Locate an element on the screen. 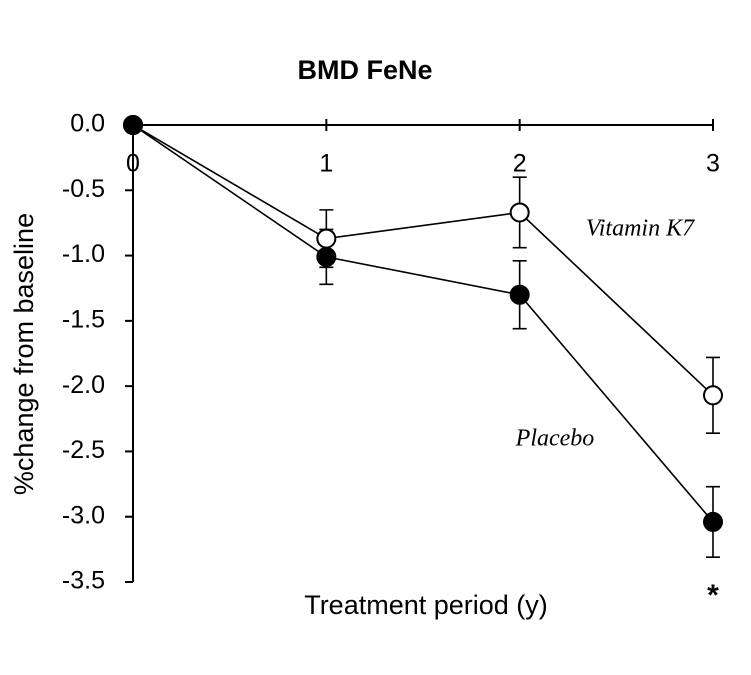  y-axis-label: %change from baseline is located at coordinates (24, 354).